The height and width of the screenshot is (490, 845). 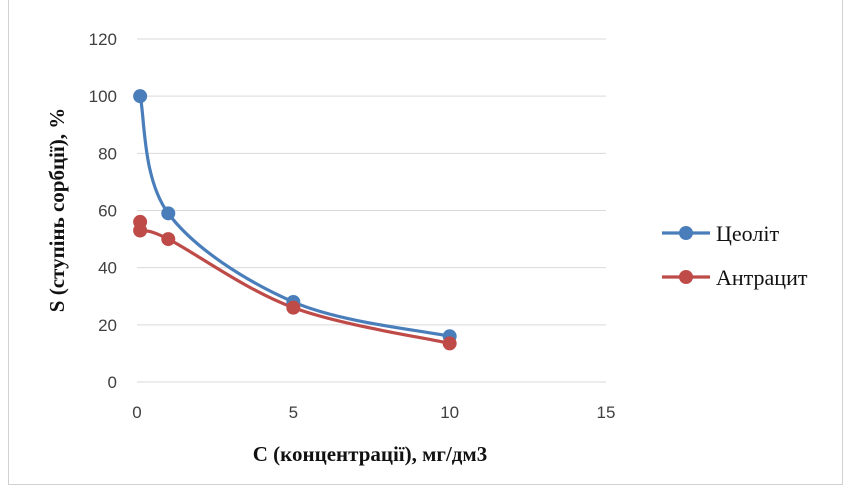 I want to click on y-tick-40: 40, so click(x=107, y=268).